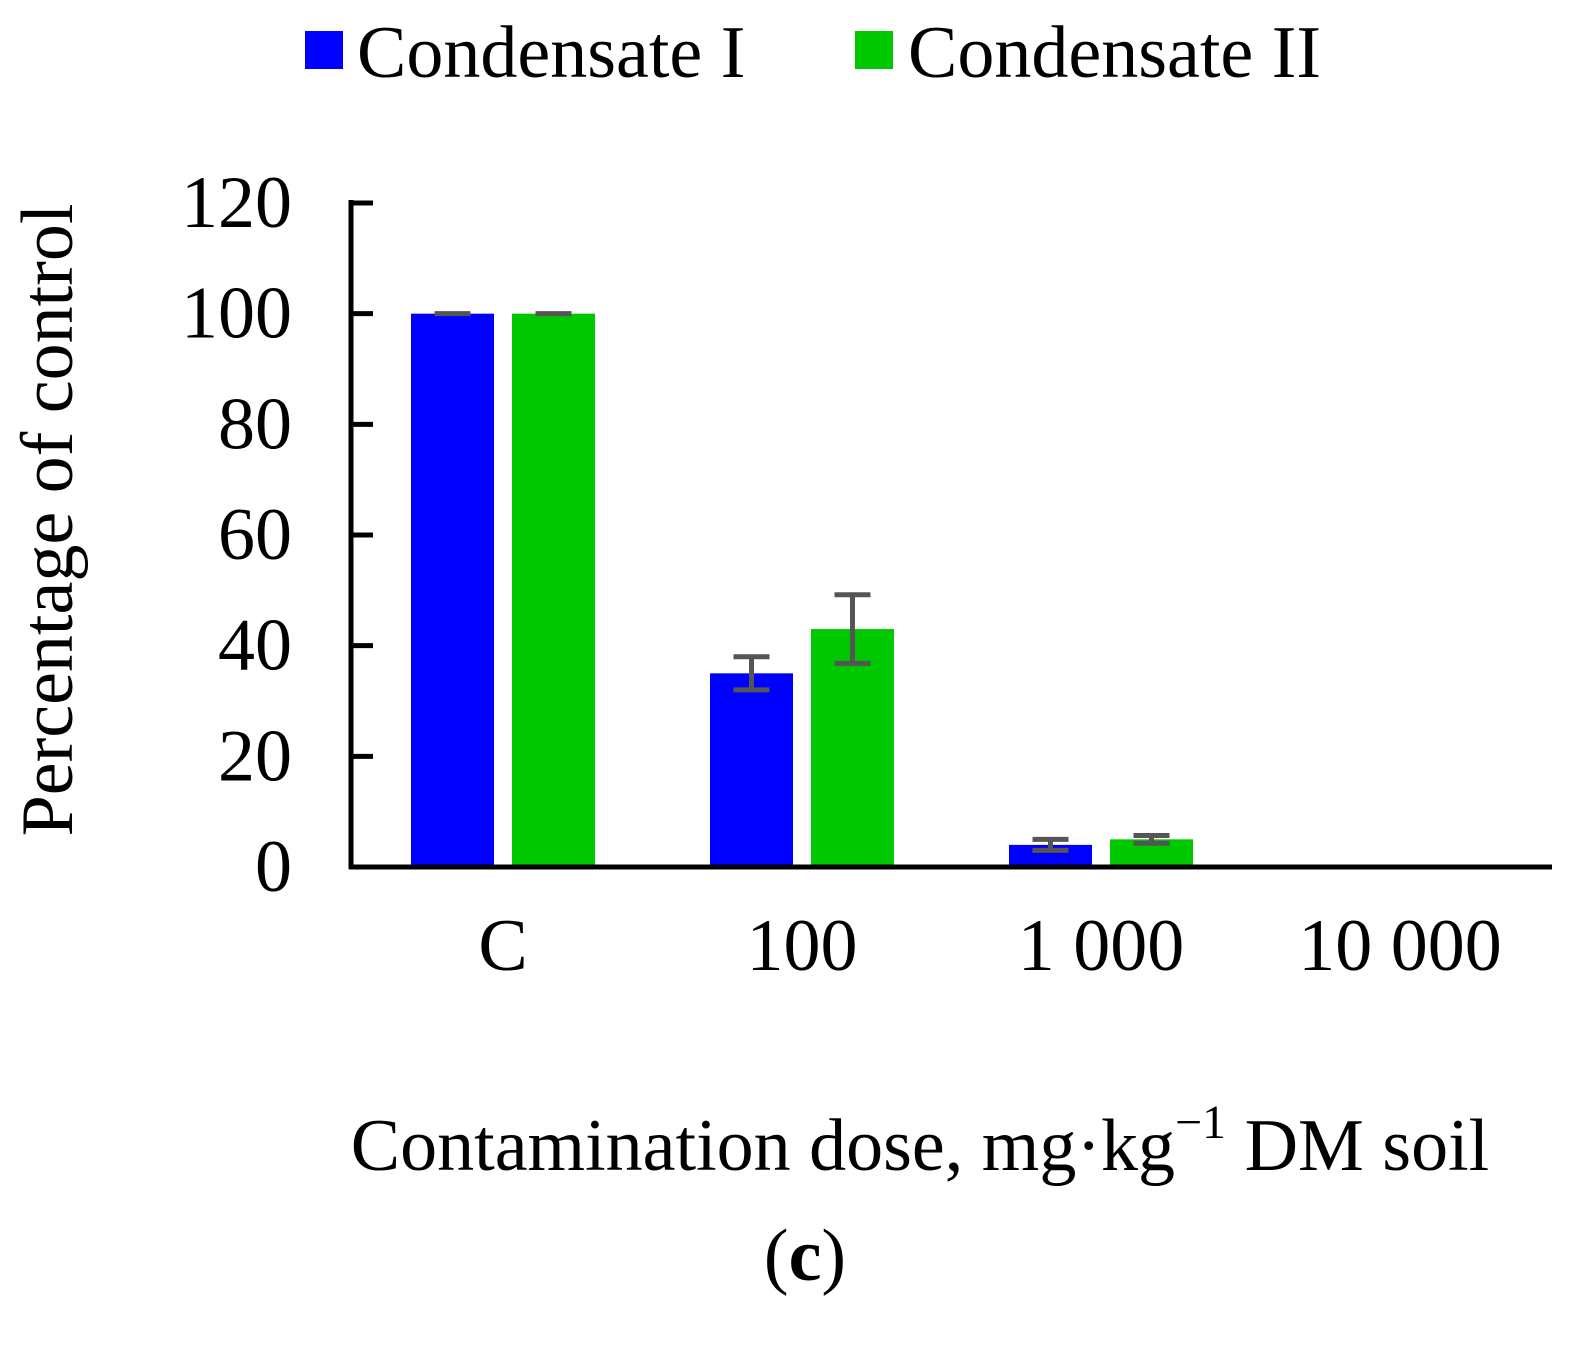  I want to click on panel-label-letter: c, so click(805, 1256).